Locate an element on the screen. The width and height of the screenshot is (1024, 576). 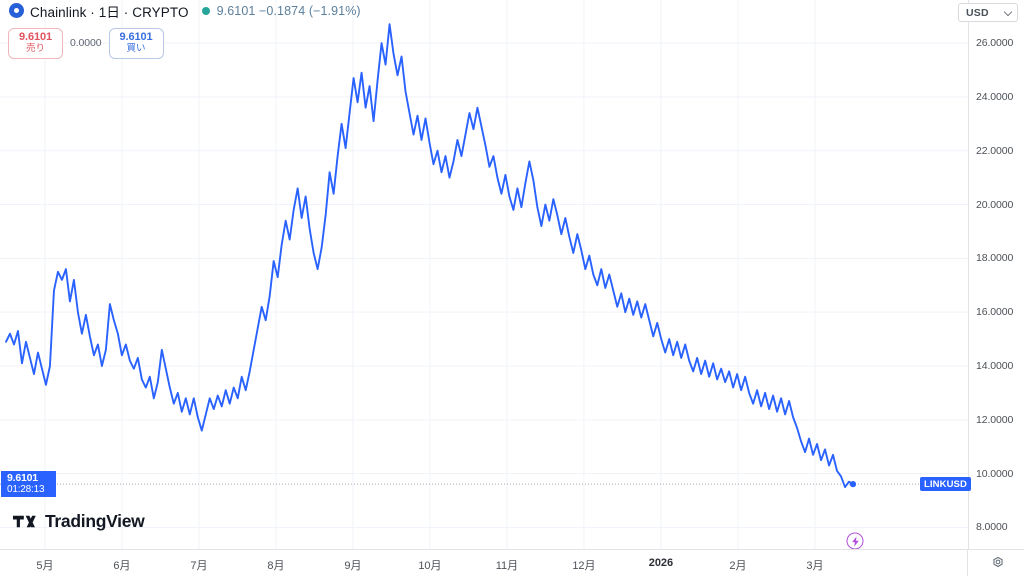
sell-button: 9.6101 売り is located at coordinates (35, 43).